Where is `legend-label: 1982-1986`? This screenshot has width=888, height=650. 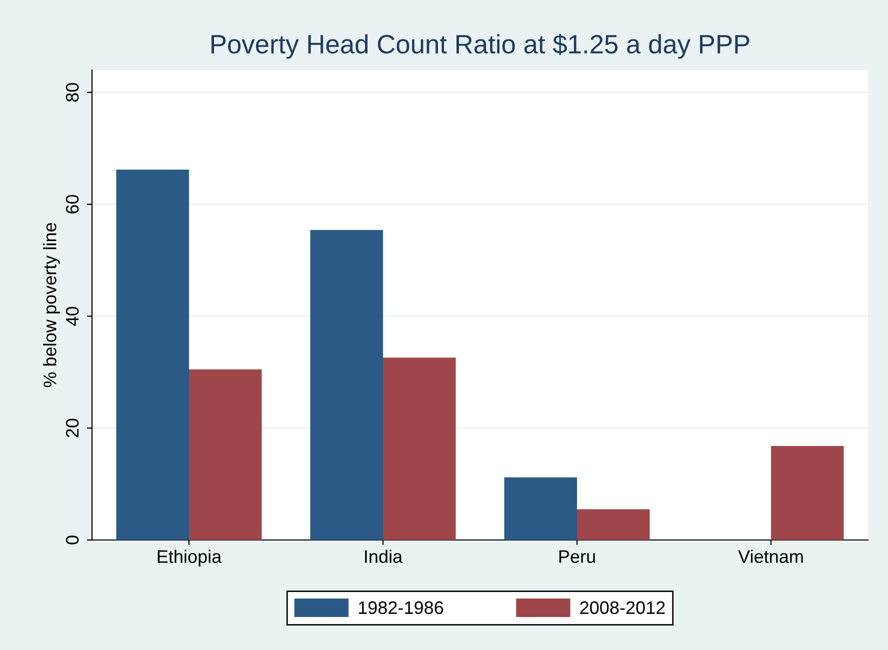
legend-label: 1982-1986 is located at coordinates (401, 607).